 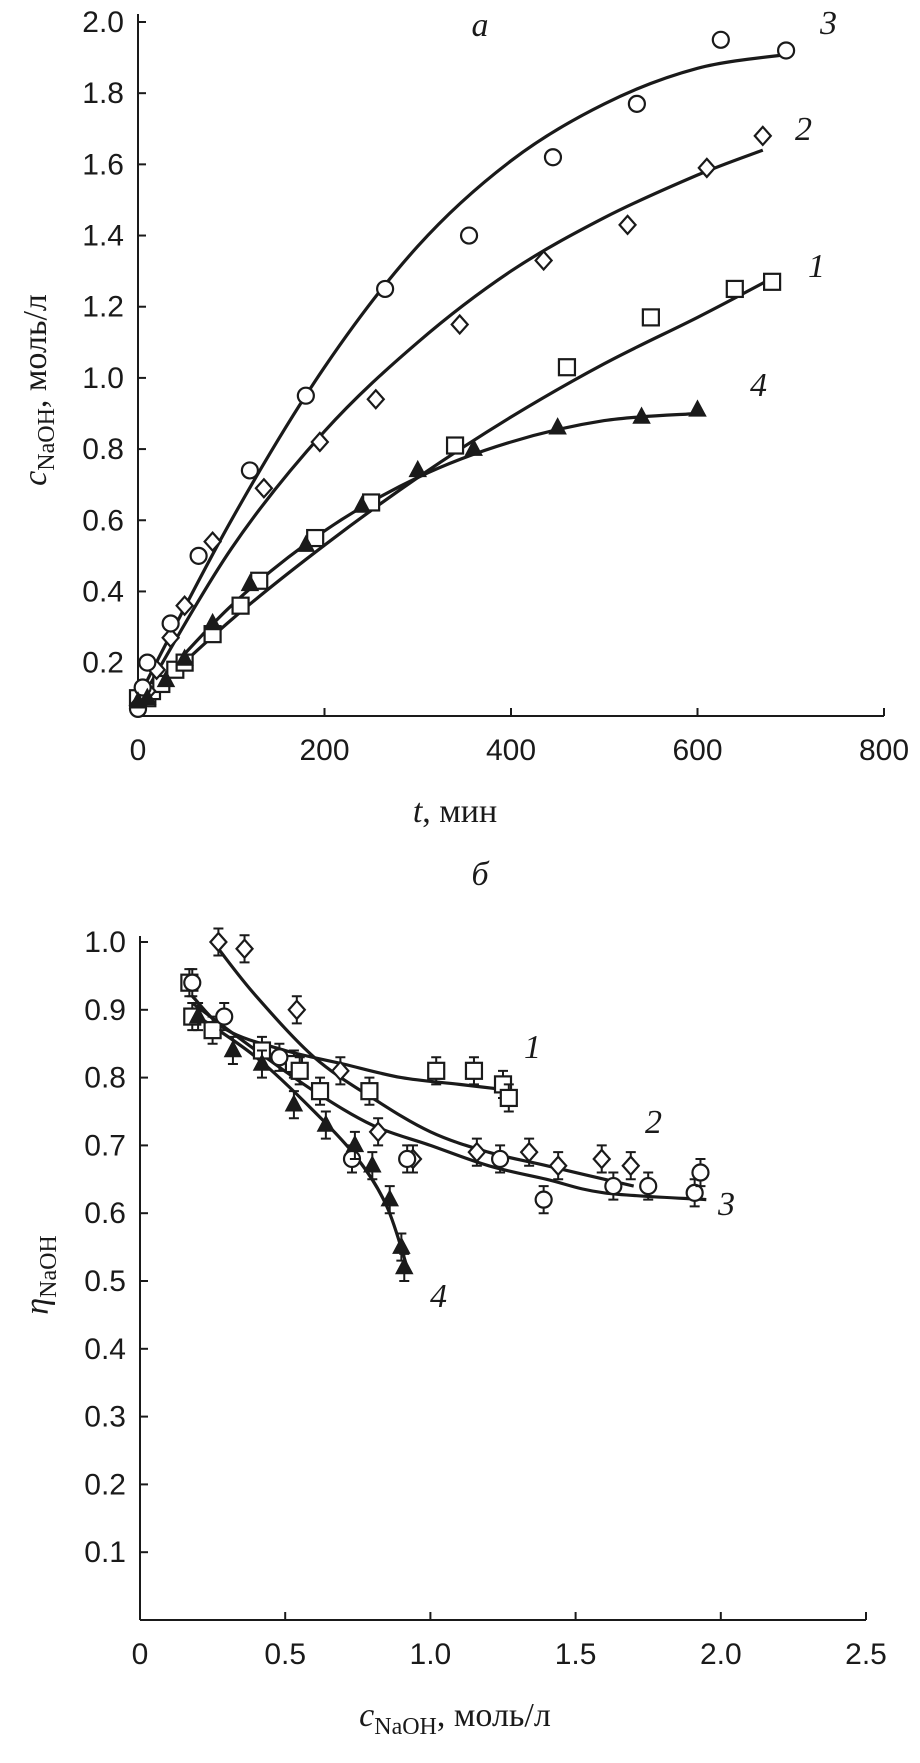 What do you see at coordinates (866, 1654) in the screenshot?
I see `x-tick-label: 2.5` at bounding box center [866, 1654].